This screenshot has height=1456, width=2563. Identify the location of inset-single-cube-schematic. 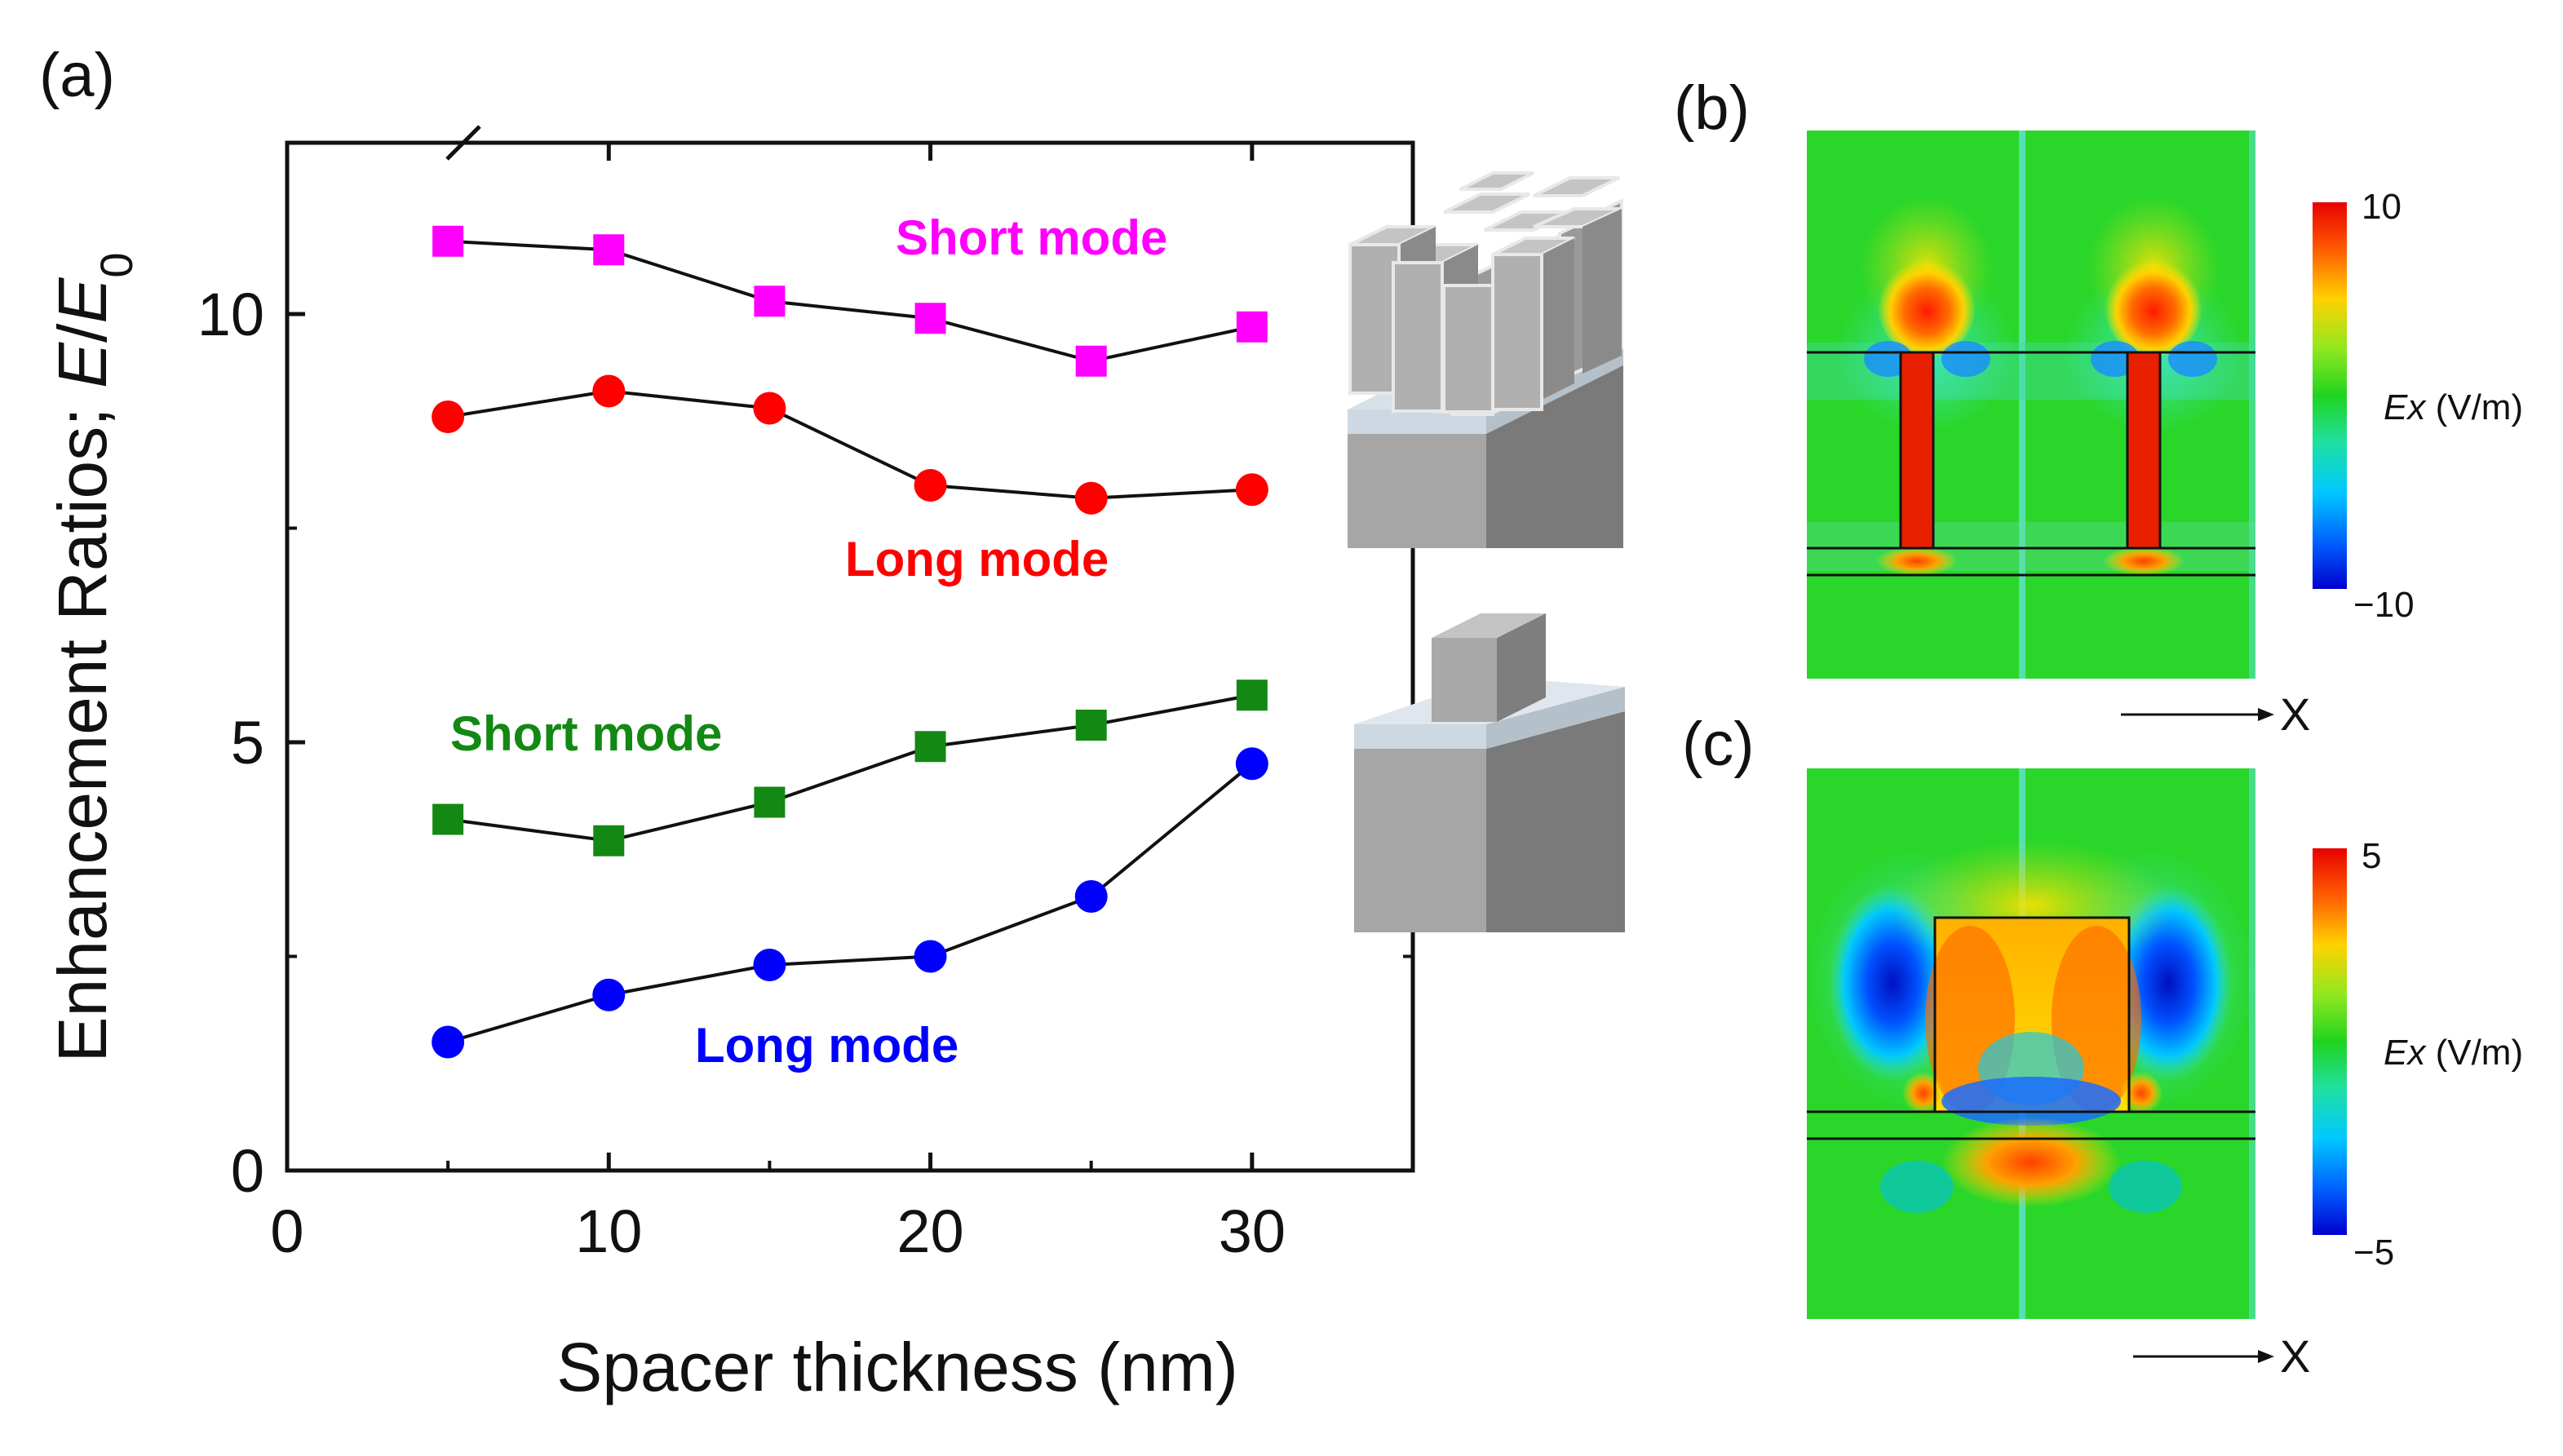
(1489, 773).